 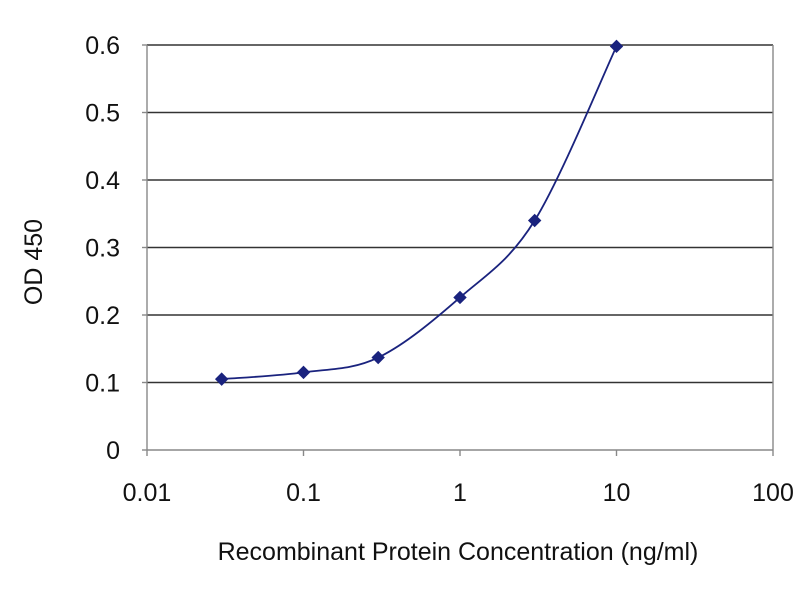 What do you see at coordinates (460, 493) in the screenshot?
I see `x-tick-label-2: 1` at bounding box center [460, 493].